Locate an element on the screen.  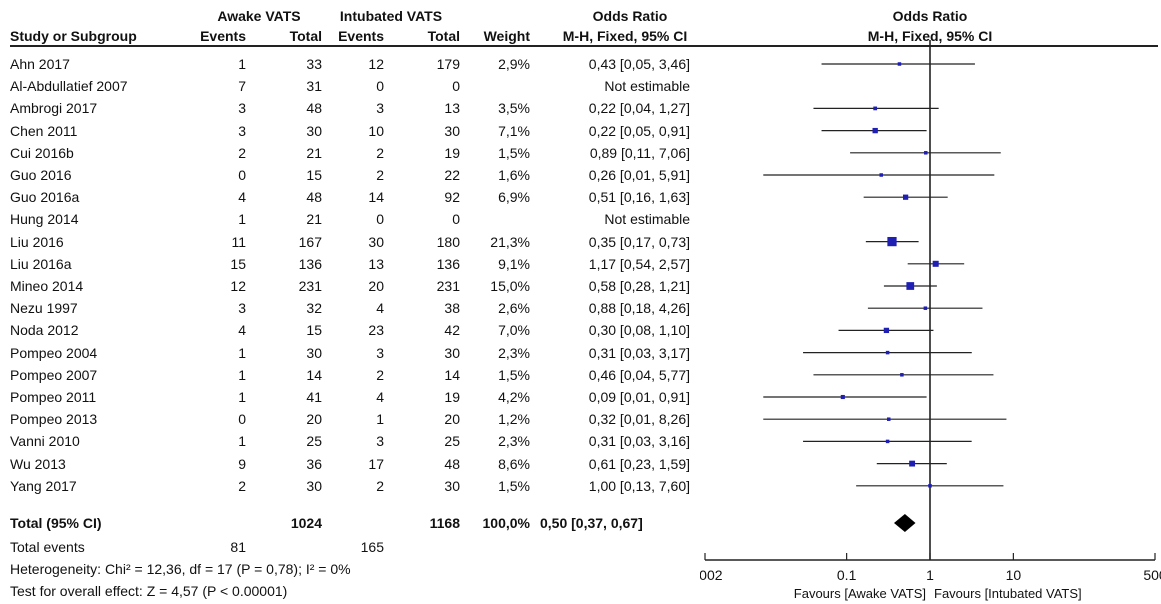
cell-t2: 19 is located at coordinates (452, 152).